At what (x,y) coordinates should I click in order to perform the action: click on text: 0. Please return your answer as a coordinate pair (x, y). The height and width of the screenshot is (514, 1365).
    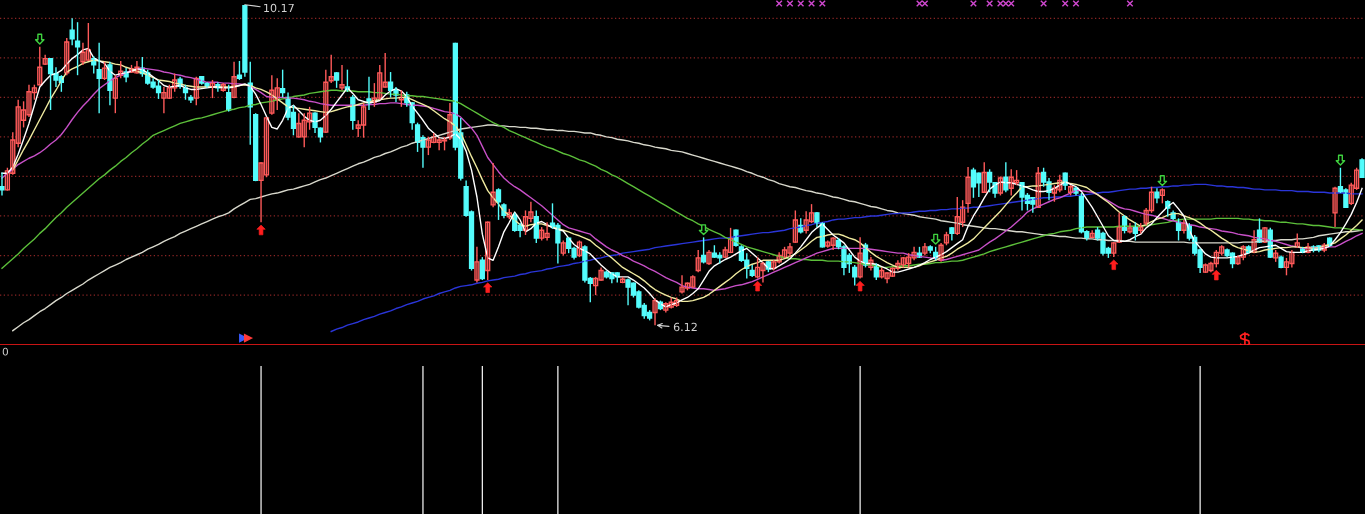
    Looking at the image, I should click on (5, 351).